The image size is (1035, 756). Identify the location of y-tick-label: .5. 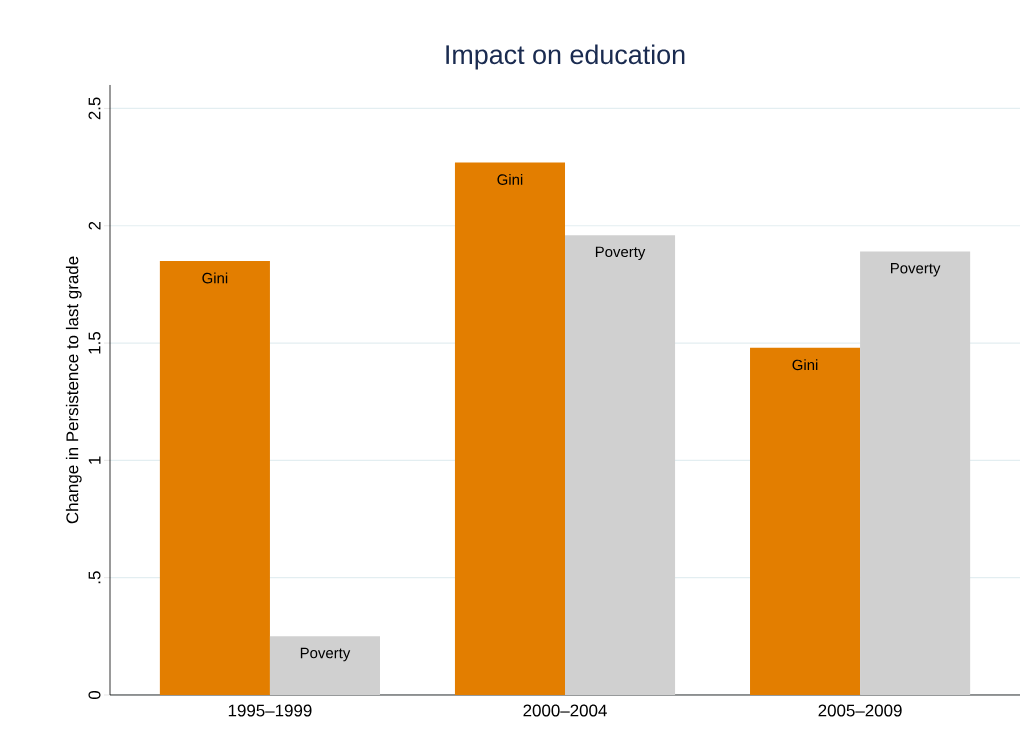
(94, 577).